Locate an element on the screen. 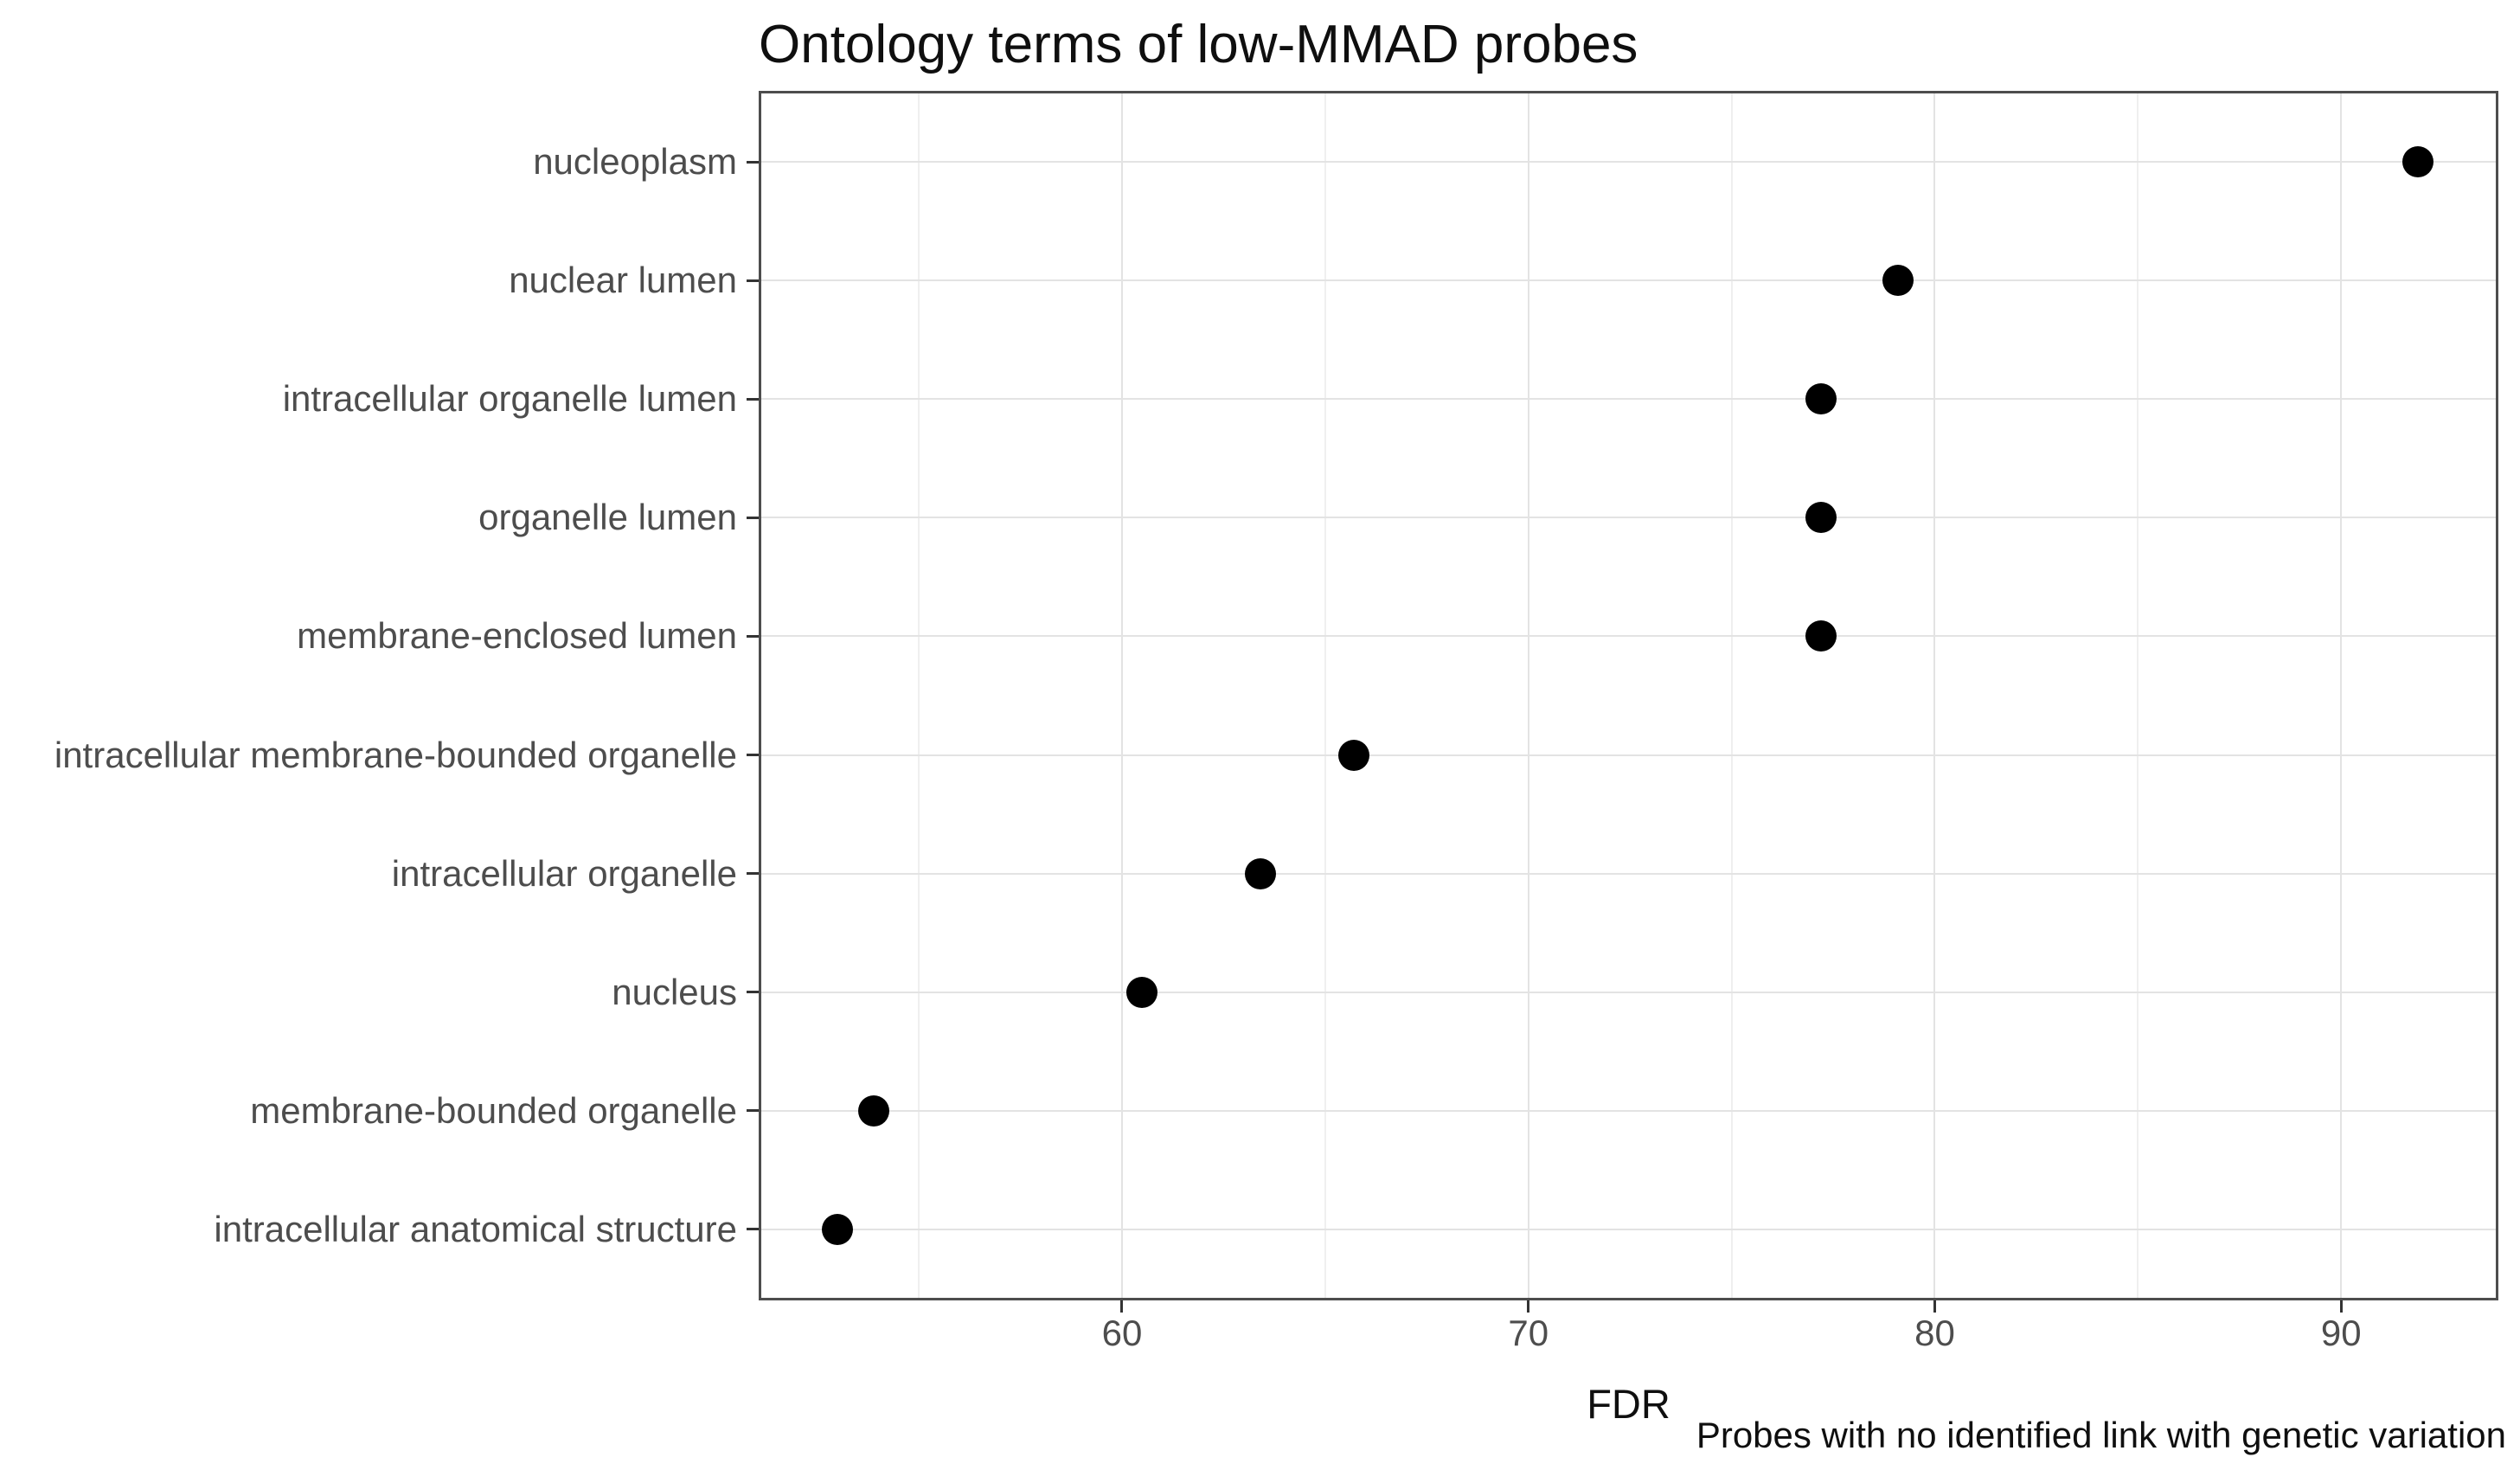 The image size is (2520, 1470). x-tick-label: 60 is located at coordinates (1122, 1333).